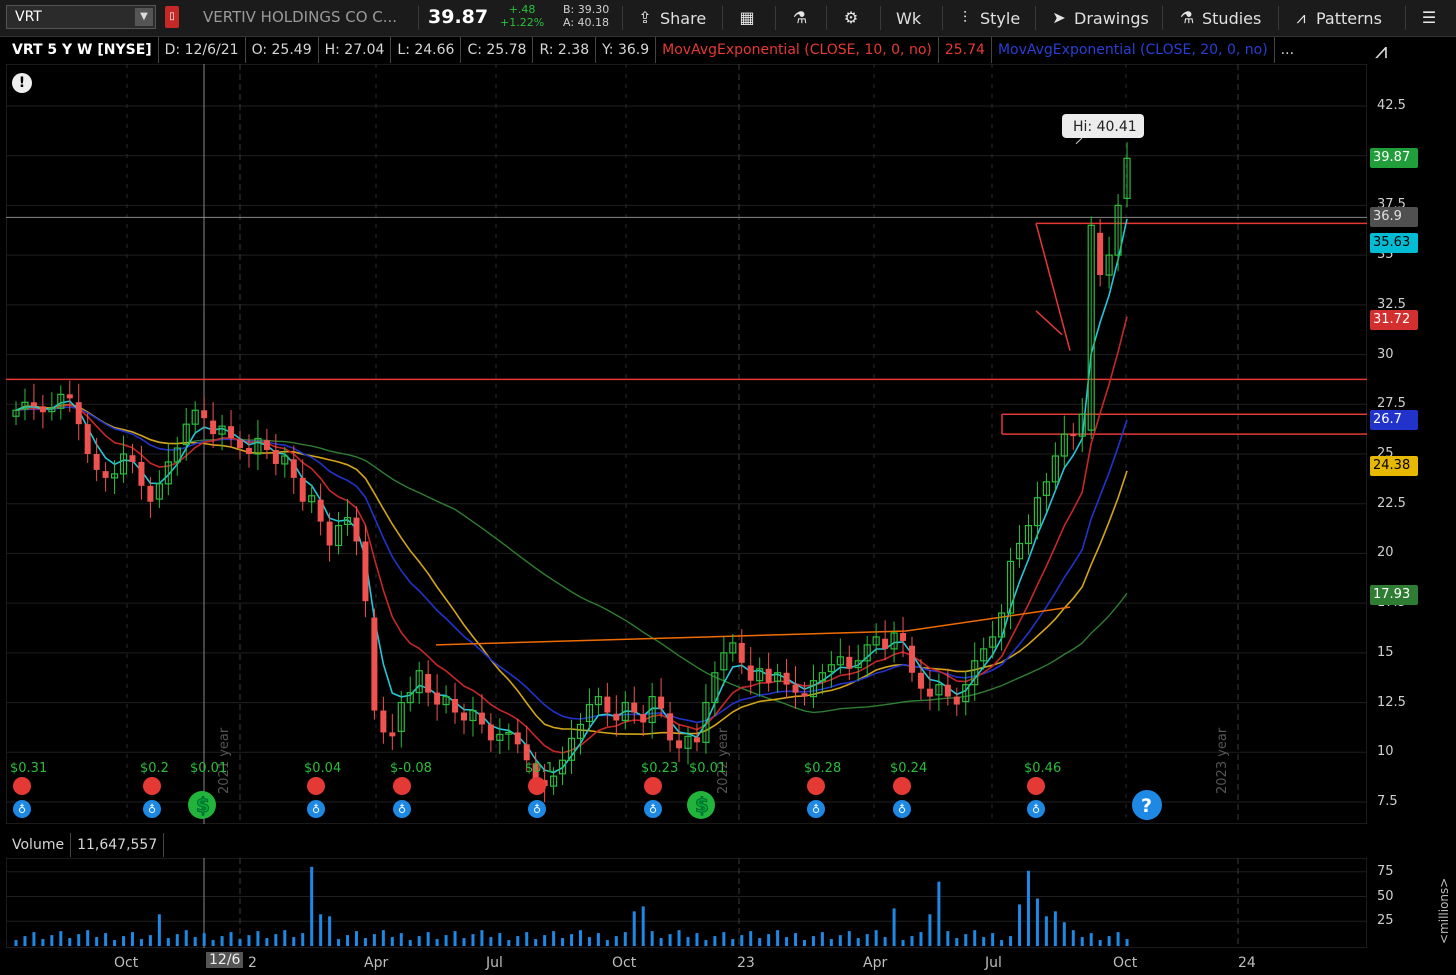 This screenshot has width=1456, height=975. Describe the element at coordinates (1336, 18) in the screenshot. I see `patterns-button: ⩘ Patterns` at that location.